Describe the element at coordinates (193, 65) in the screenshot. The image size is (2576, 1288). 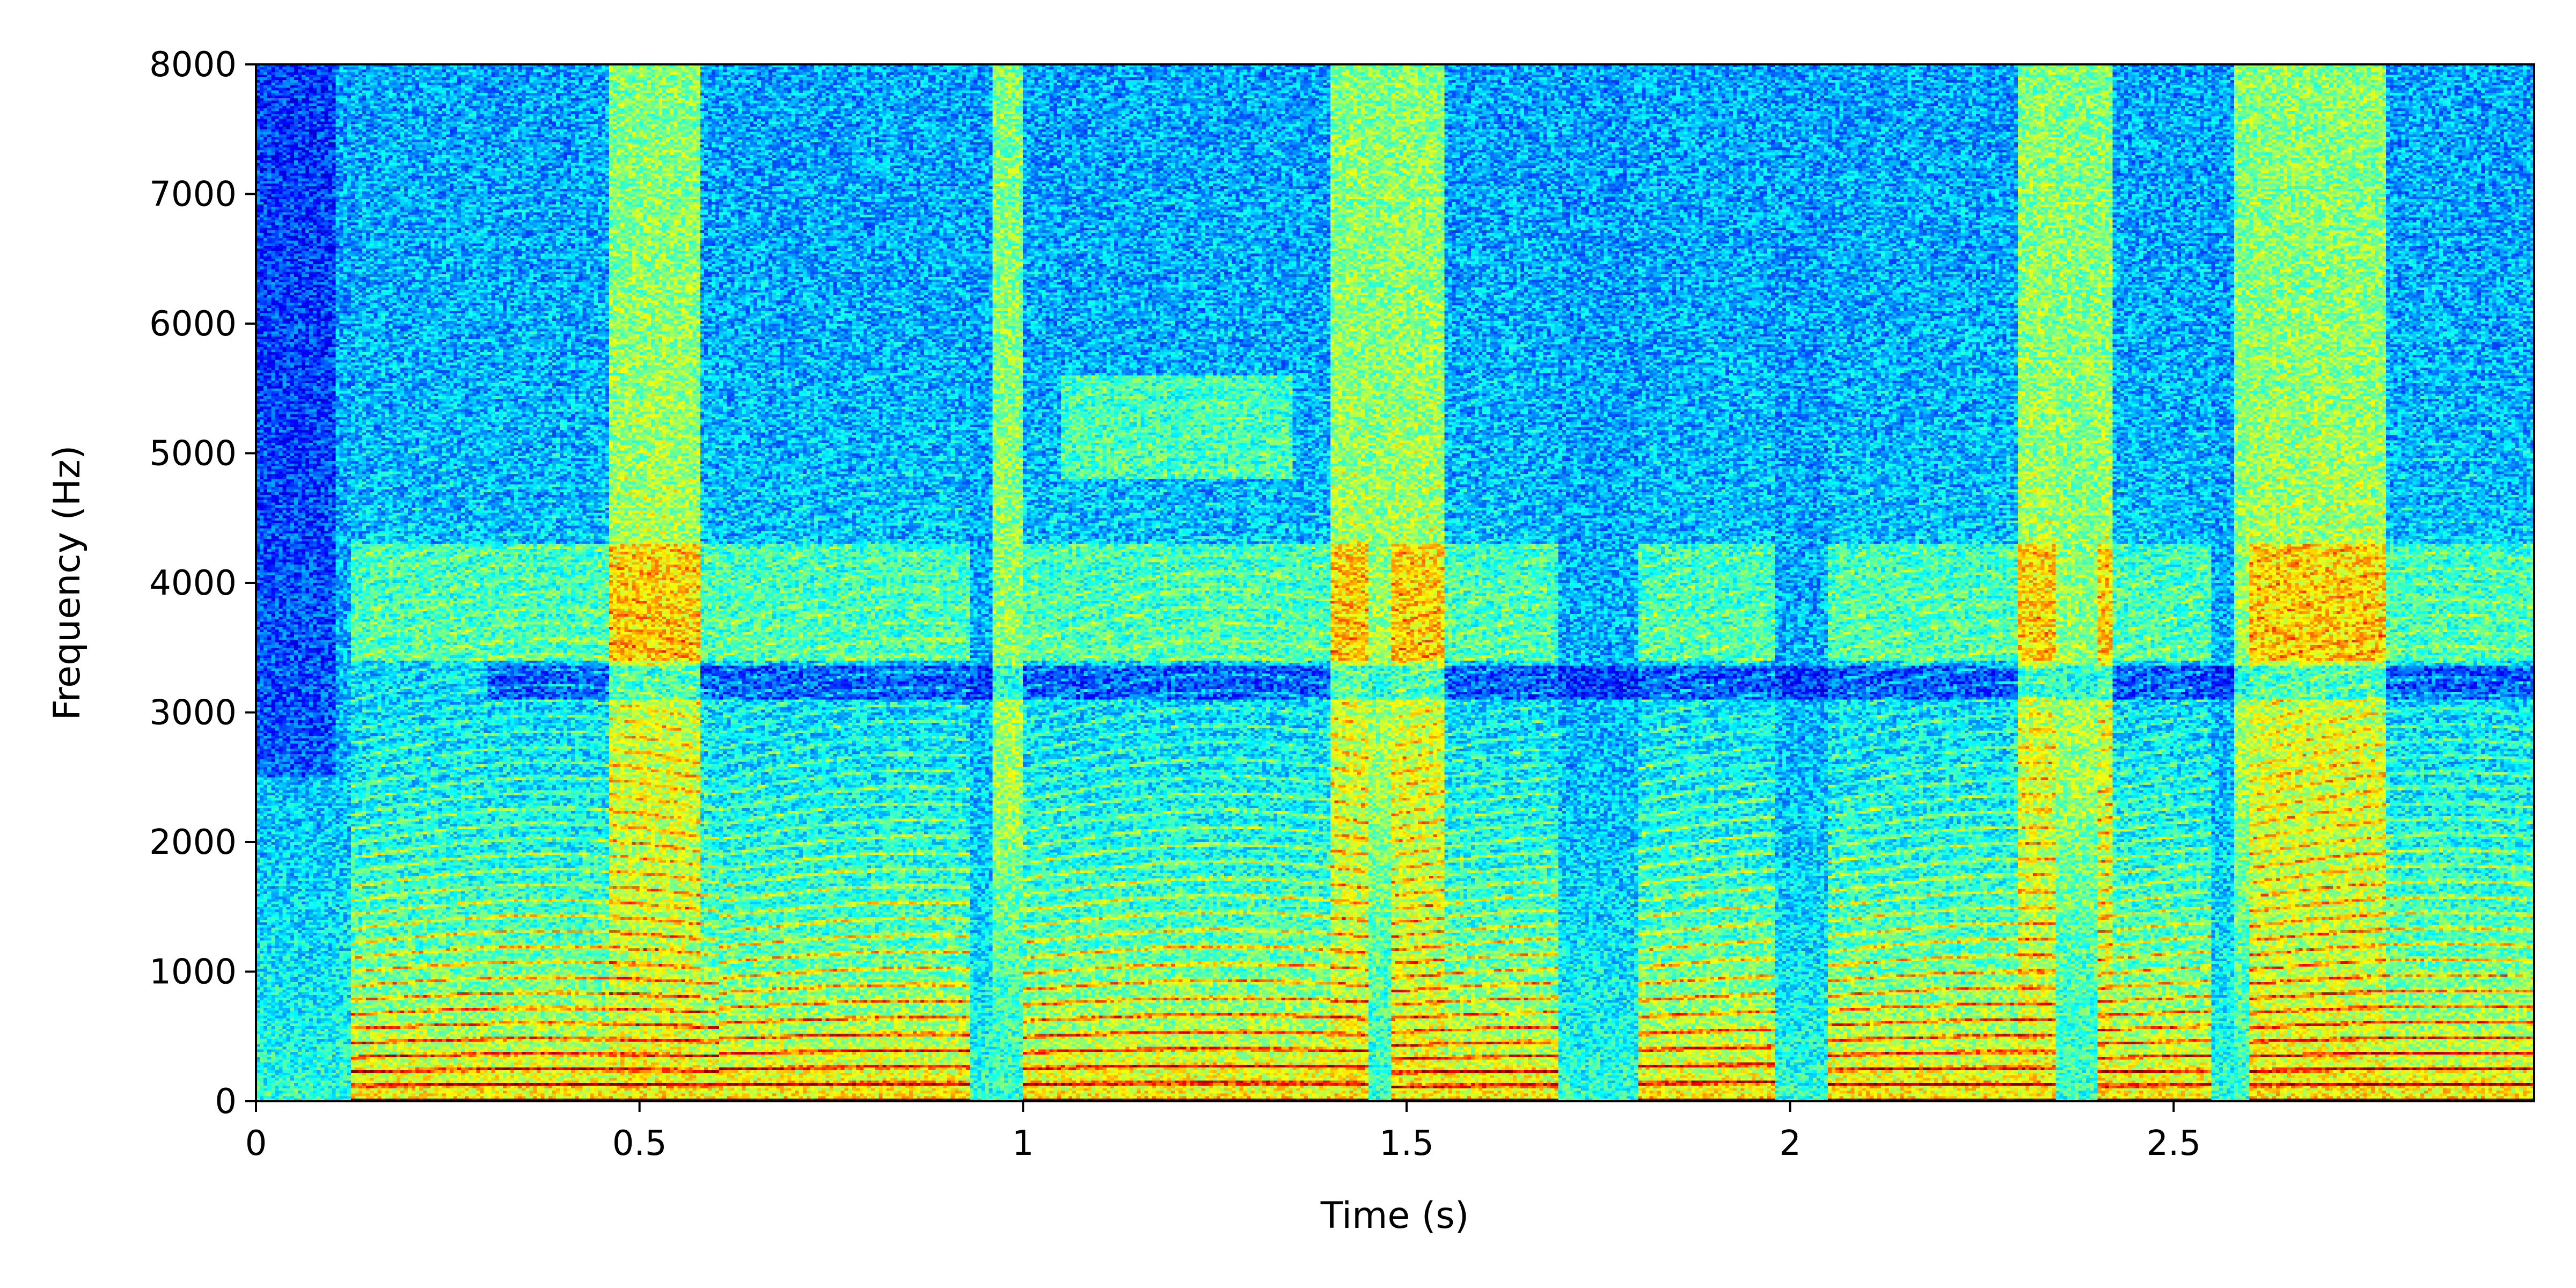
I see `y-tick-label: 8000` at that location.